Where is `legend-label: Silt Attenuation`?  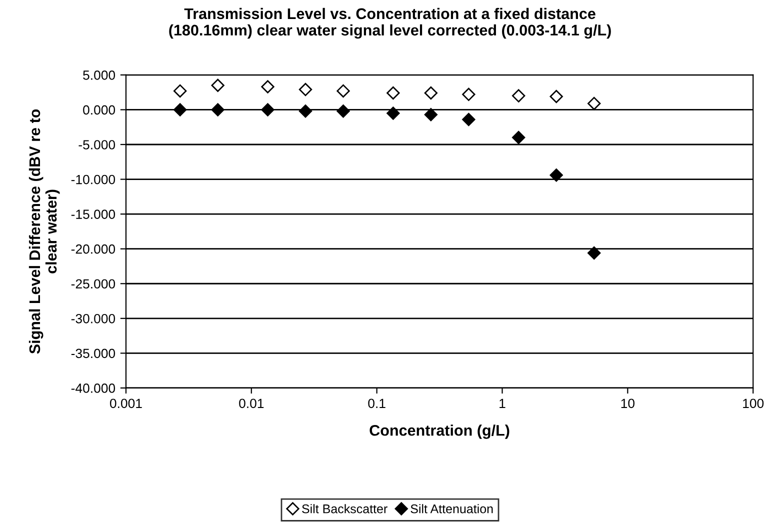 legend-label: Silt Attenuation is located at coordinates (451, 509).